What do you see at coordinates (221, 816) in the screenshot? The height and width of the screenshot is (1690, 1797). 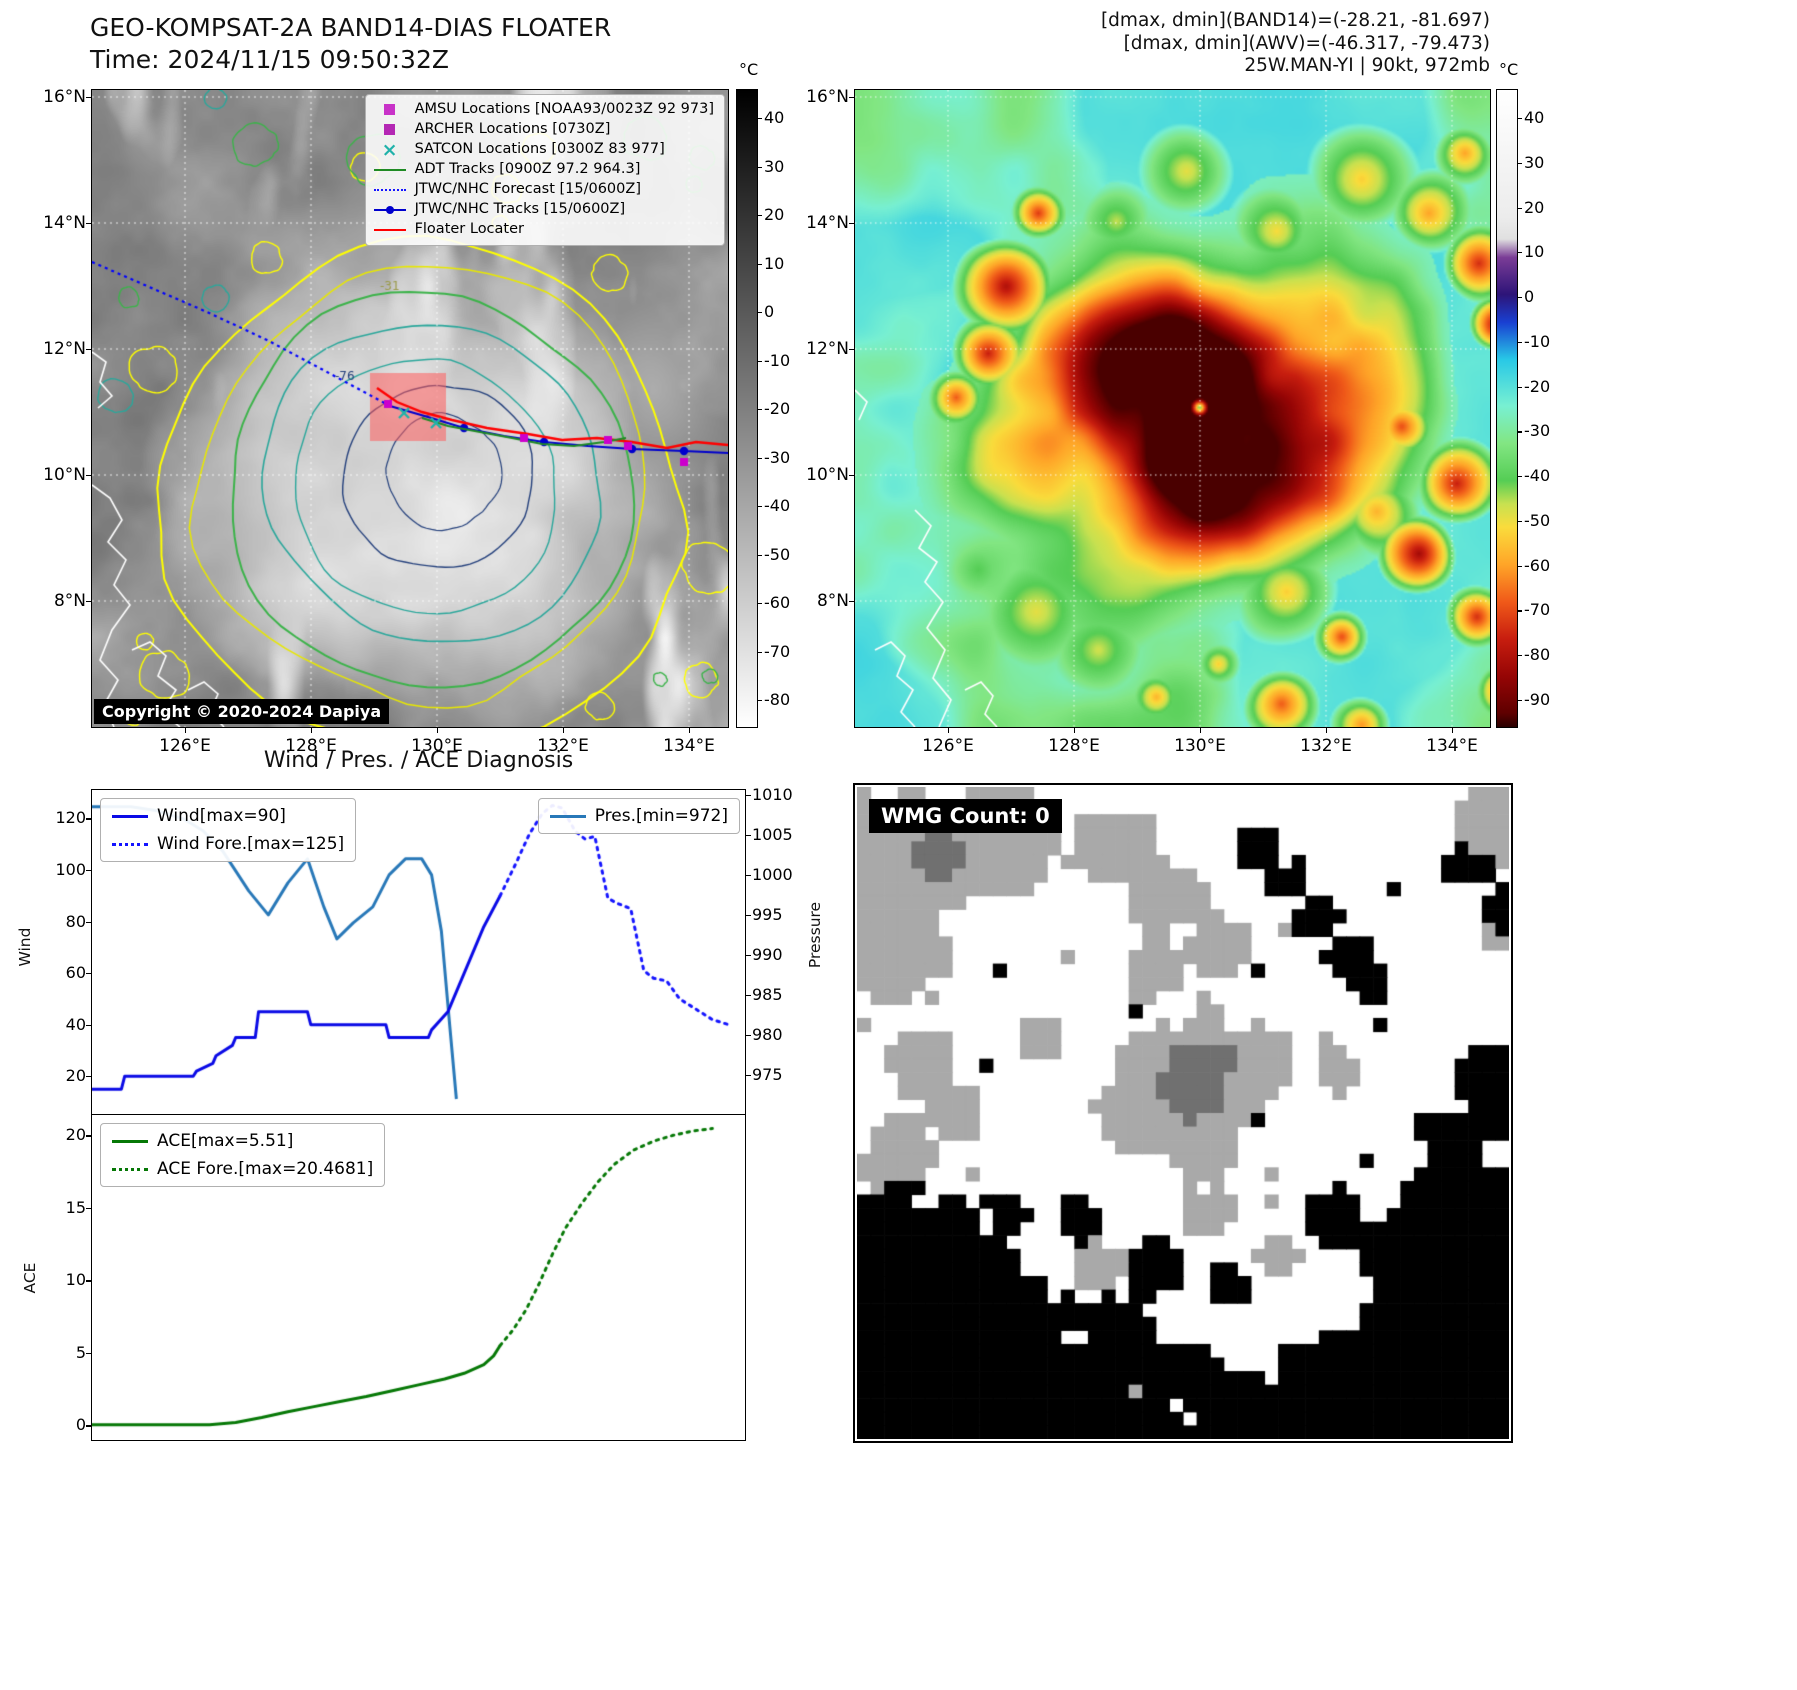 I see `chart-legend-label: Wind[max=90]` at bounding box center [221, 816].